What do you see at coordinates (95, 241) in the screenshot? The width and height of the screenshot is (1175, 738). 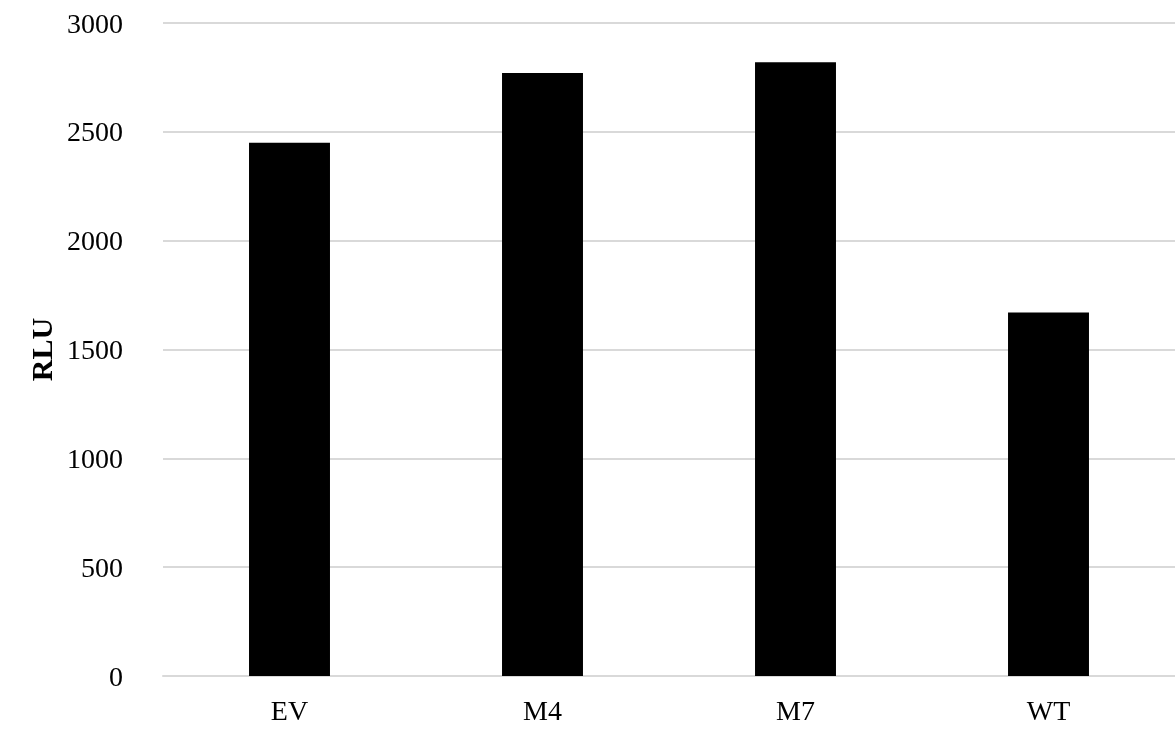 I see `y-tick-label: 2000` at bounding box center [95, 241].